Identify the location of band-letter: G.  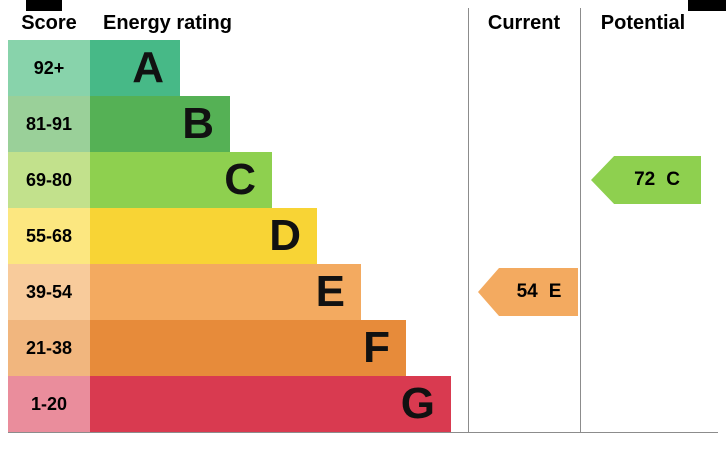
(417, 403).